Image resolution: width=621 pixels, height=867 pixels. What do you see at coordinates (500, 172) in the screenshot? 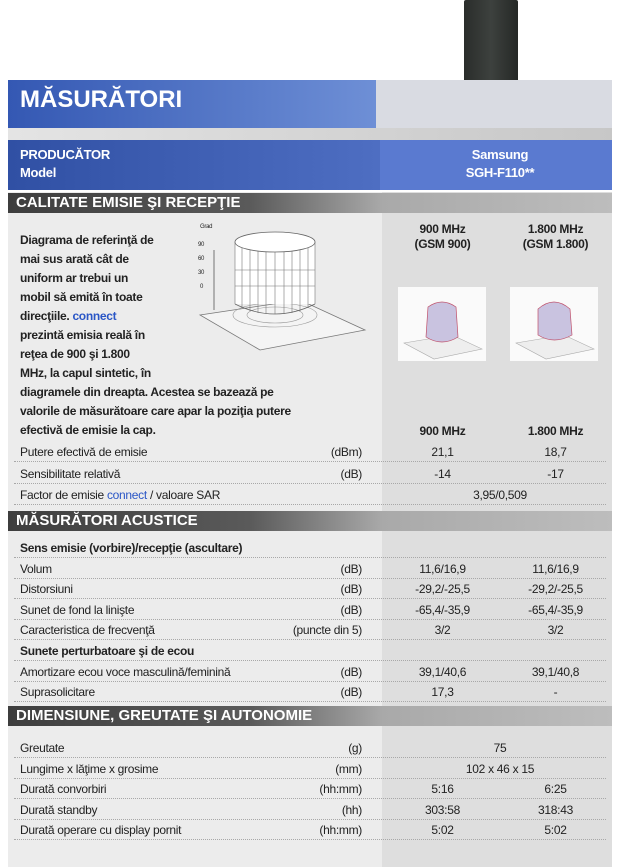
I see `model: SGH-F110**` at bounding box center [500, 172].